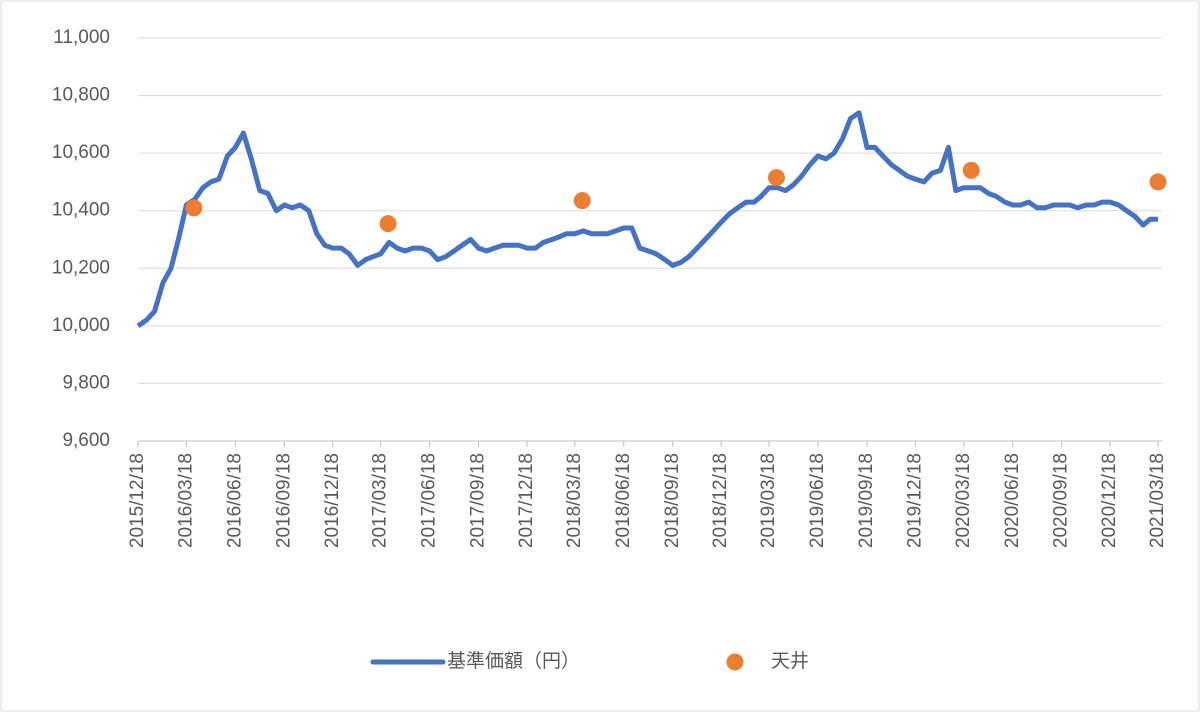 This screenshot has height=712, width=1200. Describe the element at coordinates (86, 382) in the screenshot. I see `y-tick-label: 9,800` at that location.